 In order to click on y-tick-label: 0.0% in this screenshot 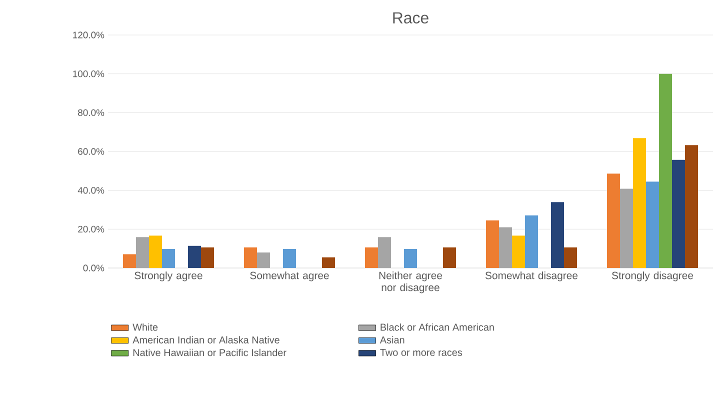, I will do `click(93, 268)`.